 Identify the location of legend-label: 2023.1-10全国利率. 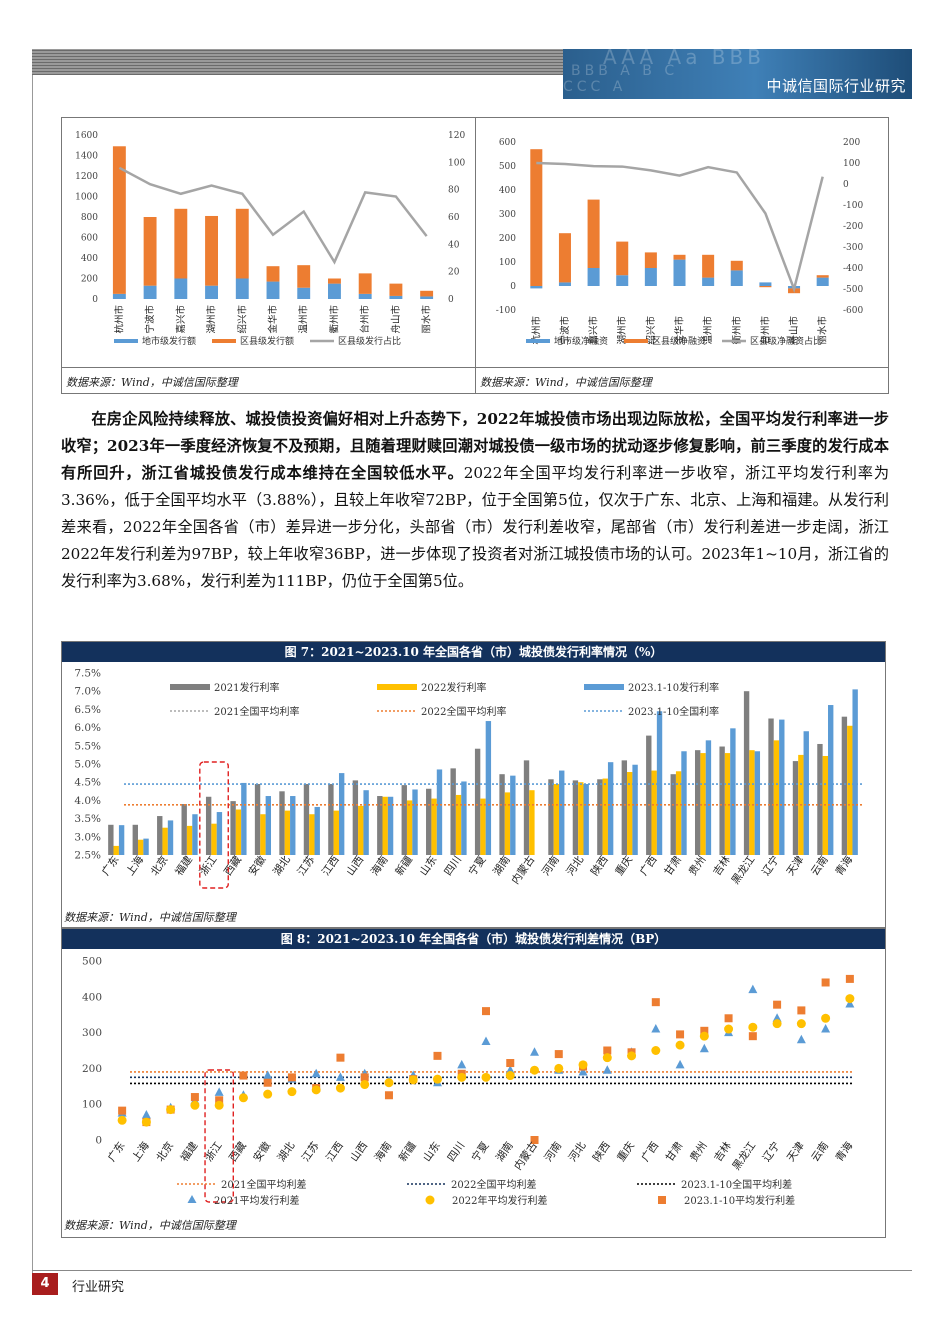
(673, 711).